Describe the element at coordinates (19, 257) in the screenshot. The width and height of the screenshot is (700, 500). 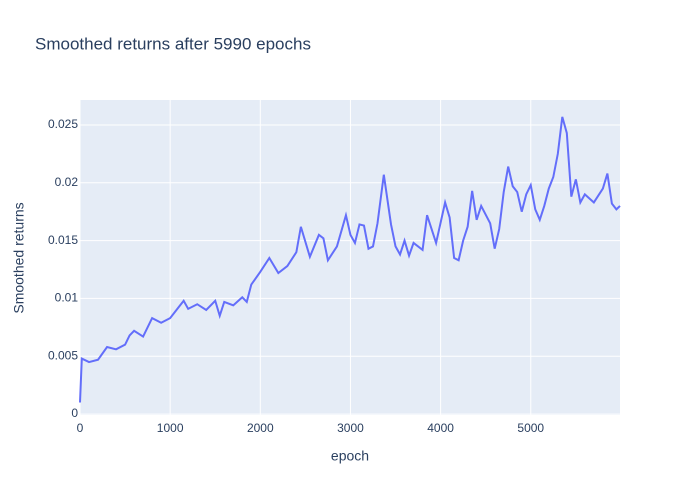
I see `y-axis-label: Smoothed returns` at that location.